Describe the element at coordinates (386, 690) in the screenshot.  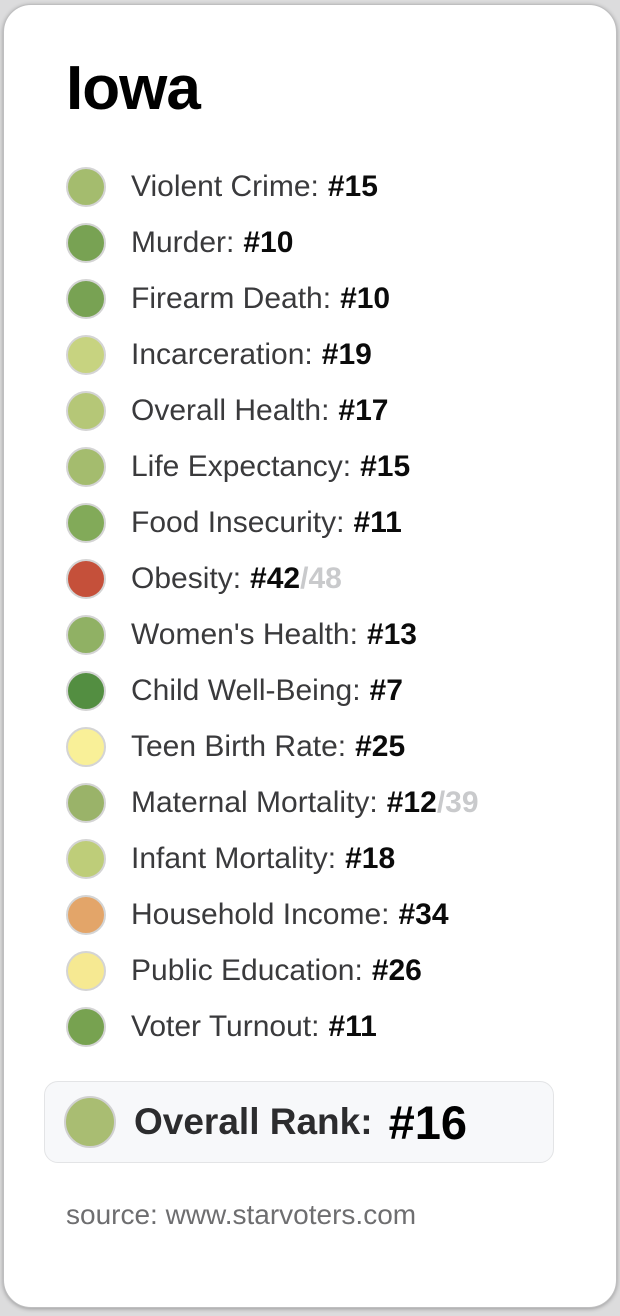
I see `metric-rank: #7` at that location.